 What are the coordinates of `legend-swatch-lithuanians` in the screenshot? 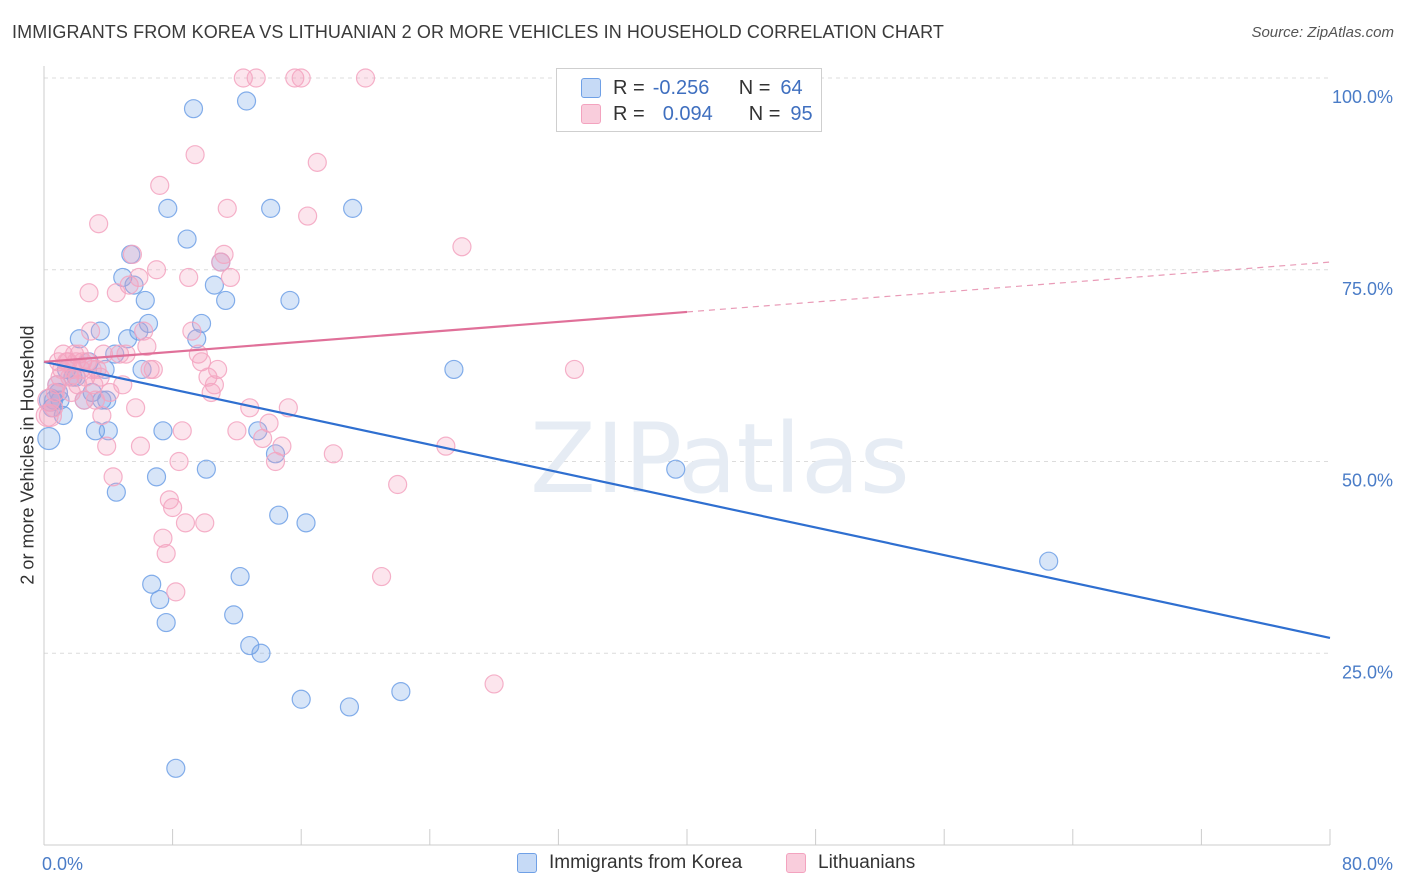 It's located at (591, 114).